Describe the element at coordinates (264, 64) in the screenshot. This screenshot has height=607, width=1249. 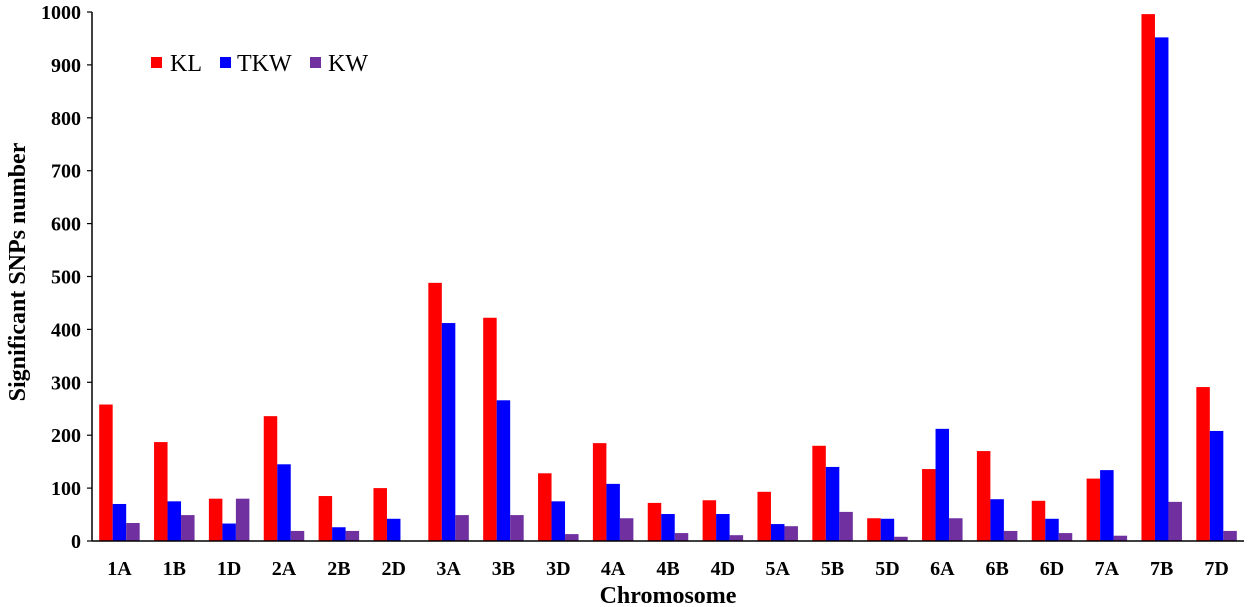
I see `legend-label-tkw: TKW` at that location.